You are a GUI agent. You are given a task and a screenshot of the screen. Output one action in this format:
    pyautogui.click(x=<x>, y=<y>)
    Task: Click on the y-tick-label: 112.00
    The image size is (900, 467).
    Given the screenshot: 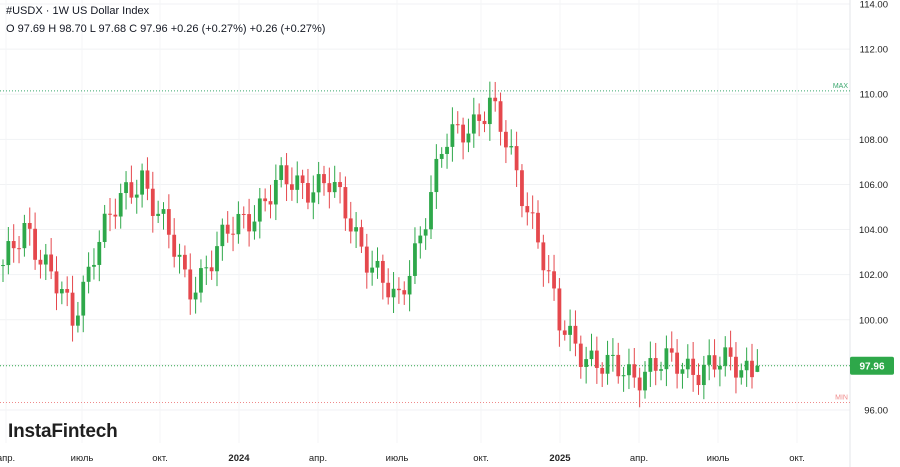 What is the action you would take?
    pyautogui.click(x=874, y=50)
    